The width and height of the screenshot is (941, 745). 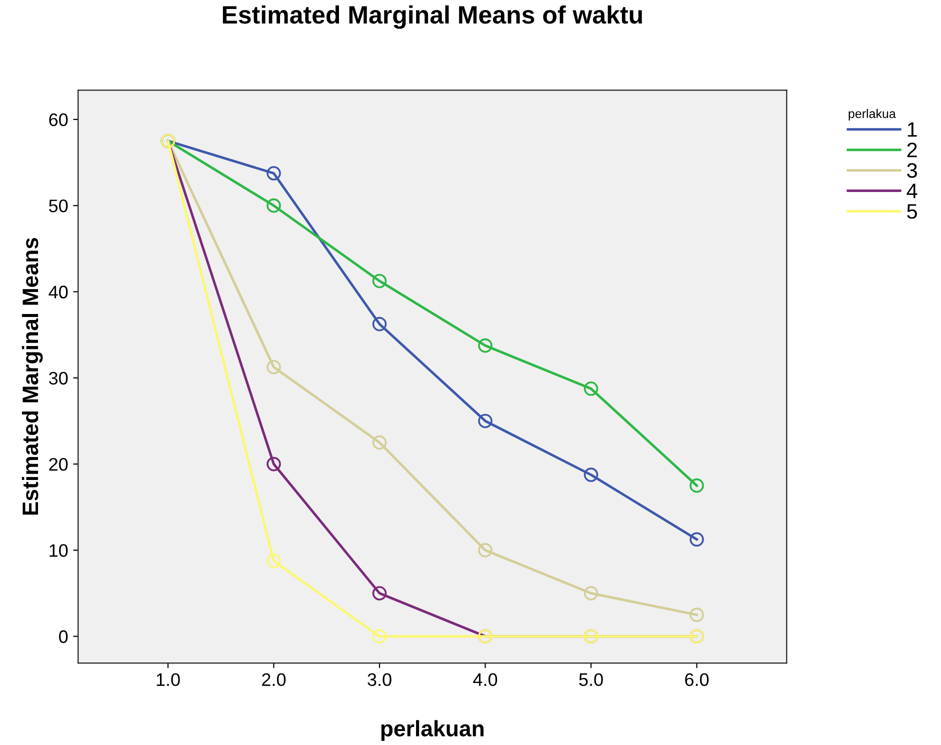 I want to click on y-tick-label: 10, so click(x=59, y=550).